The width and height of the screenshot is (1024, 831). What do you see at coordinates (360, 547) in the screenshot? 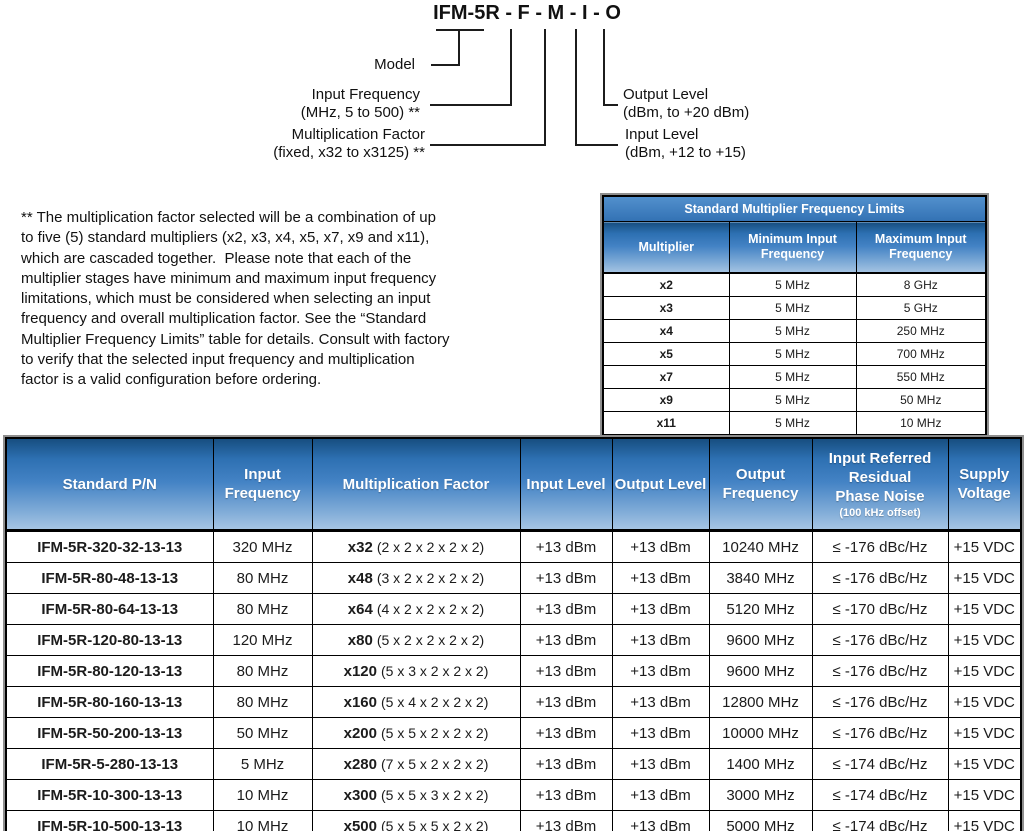
I see `mult-factor: x32` at bounding box center [360, 547].